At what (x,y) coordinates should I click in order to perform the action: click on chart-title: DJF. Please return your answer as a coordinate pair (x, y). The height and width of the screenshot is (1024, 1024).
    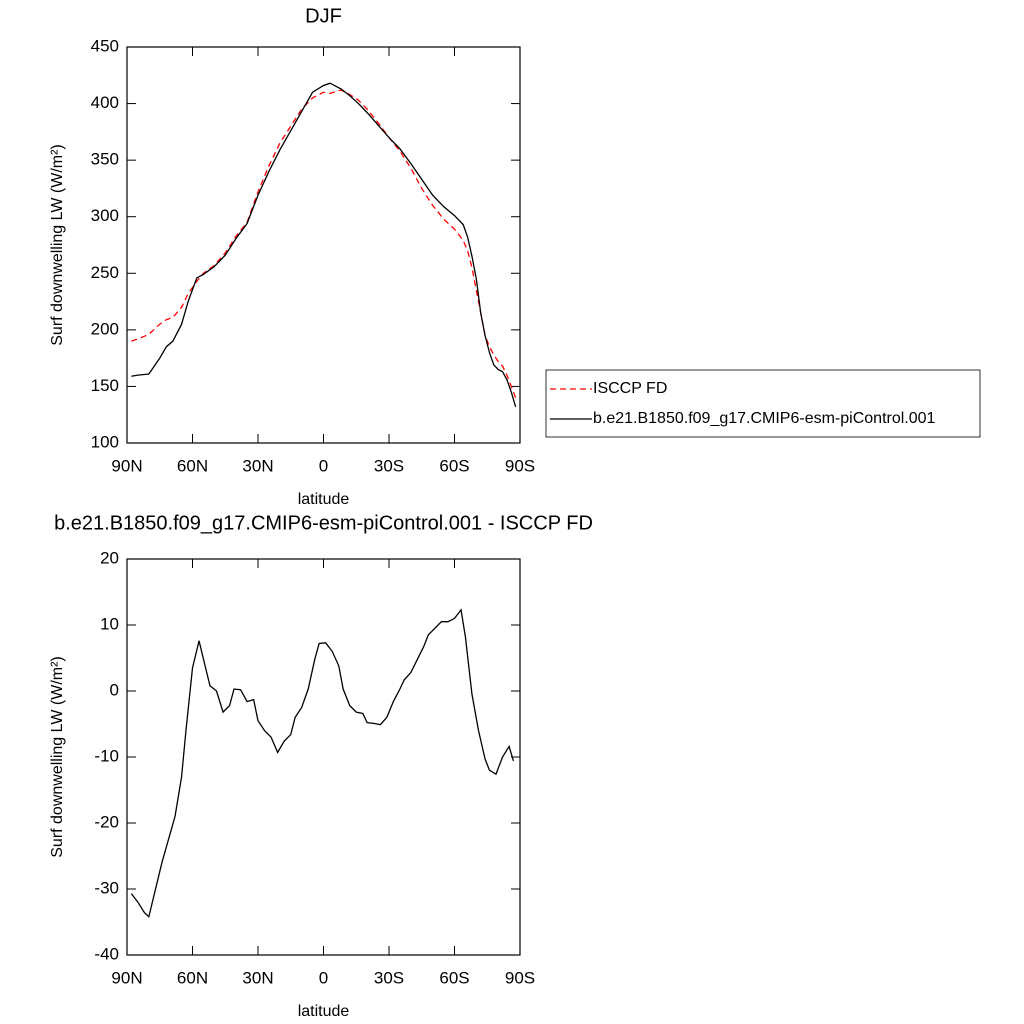
    Looking at the image, I should click on (323, 16).